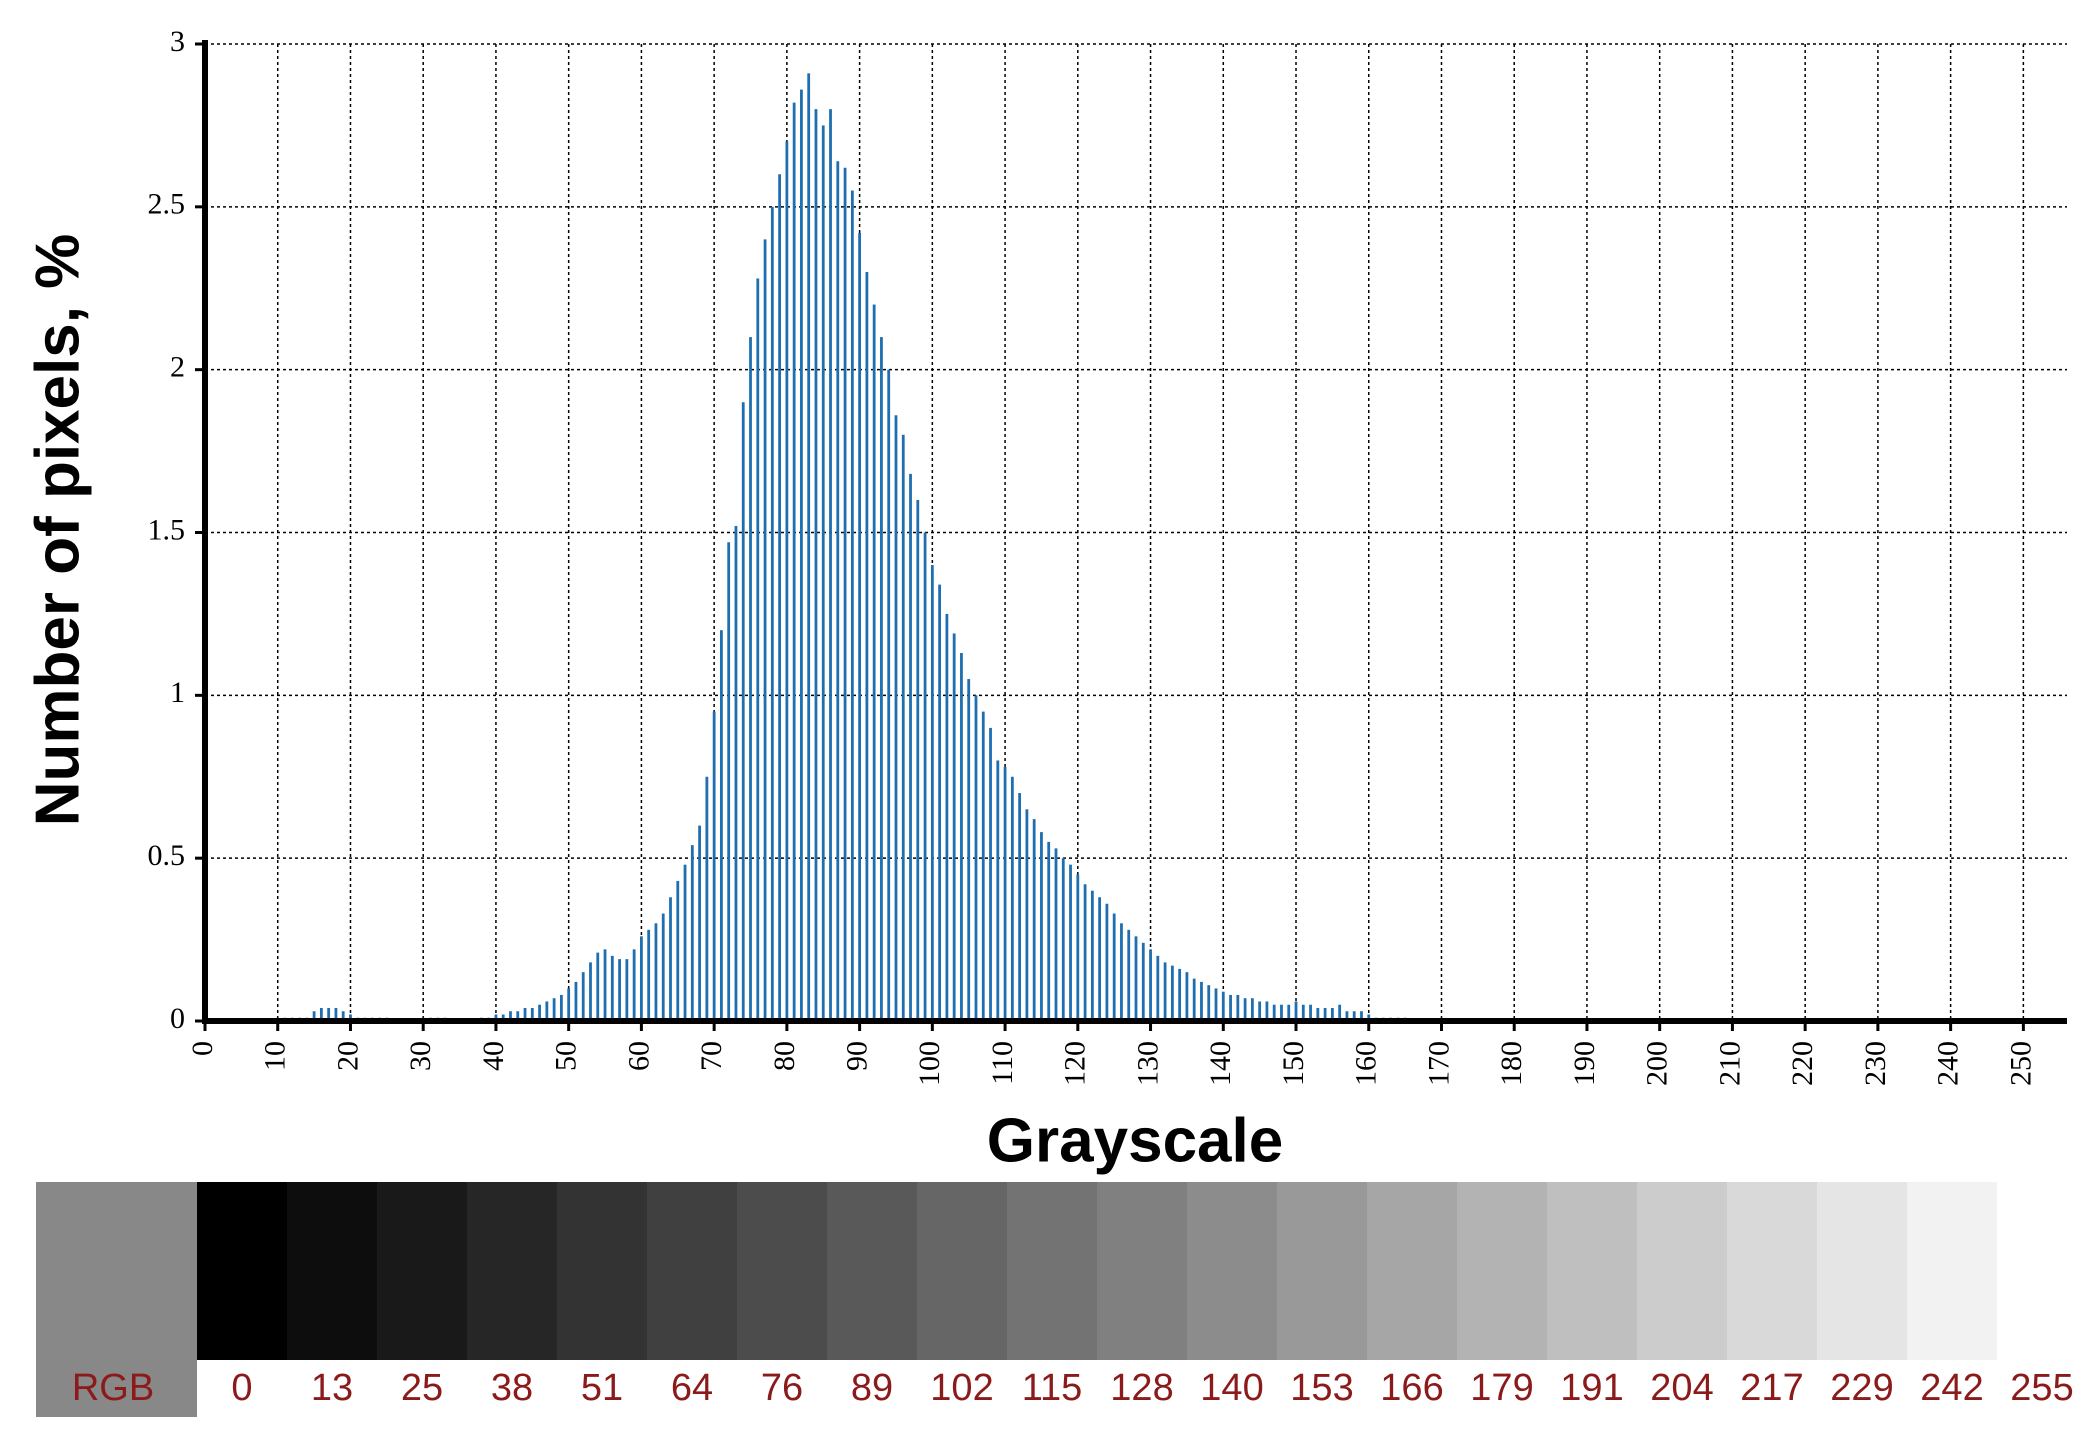  What do you see at coordinates (1802, 1063) in the screenshot?
I see `x-tick-label: 220` at bounding box center [1802, 1063].